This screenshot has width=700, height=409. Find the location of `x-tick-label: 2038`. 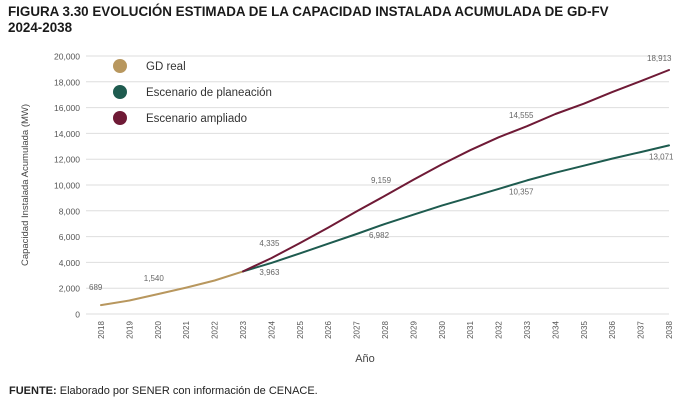

x-tick-label: 2038 is located at coordinates (669, 330).